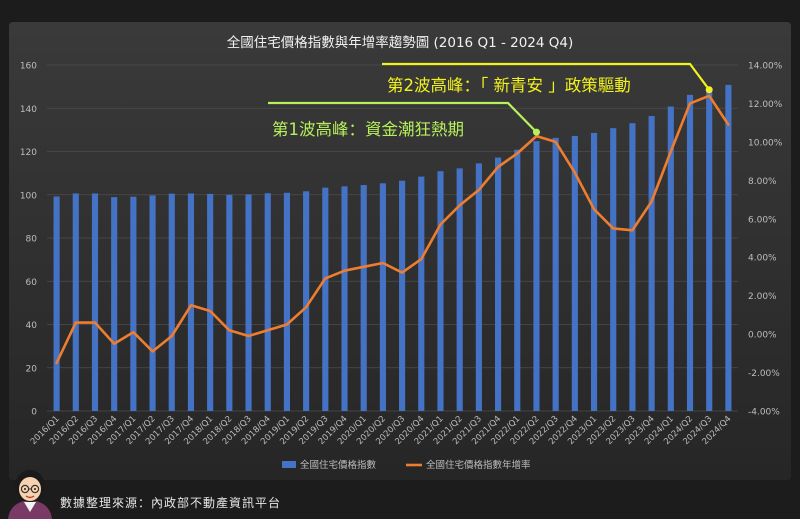  Describe the element at coordinates (765, 143) in the screenshot. I see `right-tick-label: 10.00%` at that location.